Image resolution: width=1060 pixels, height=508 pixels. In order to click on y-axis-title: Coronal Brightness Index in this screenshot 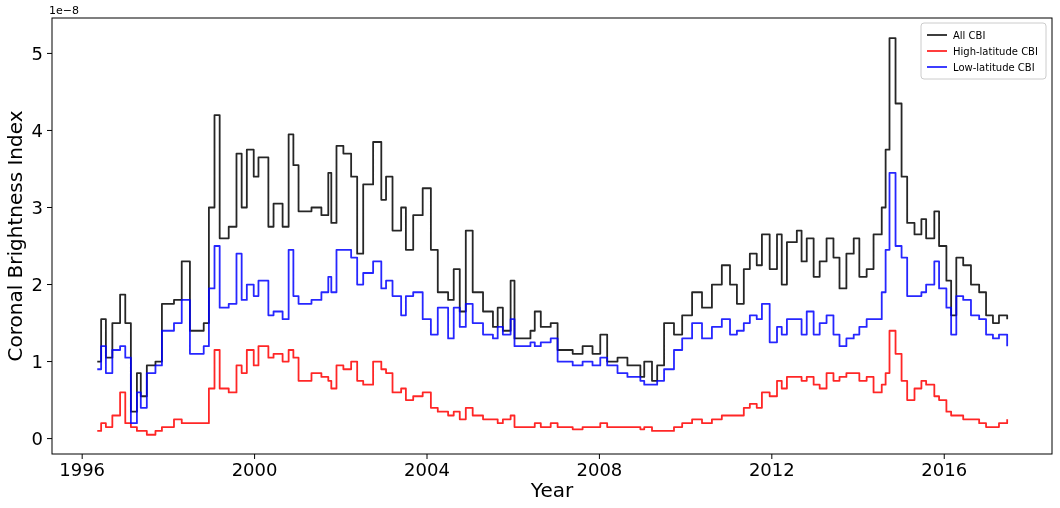, I will do `click(15, 236)`.